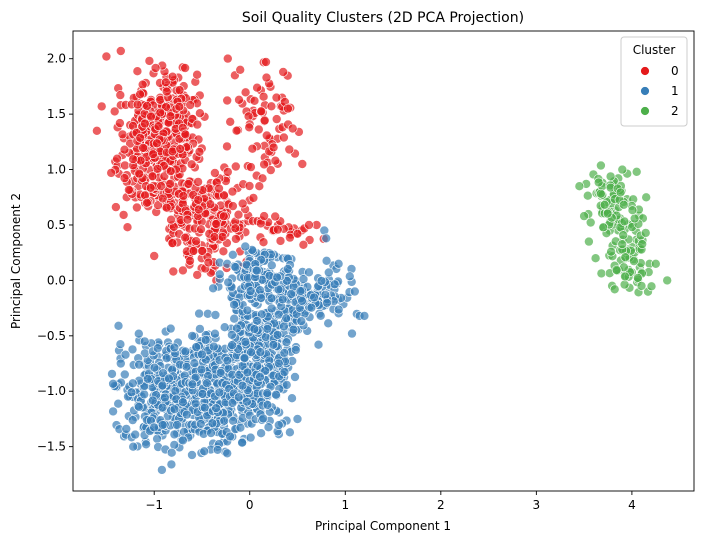 This screenshot has height=549, width=703. Describe the element at coordinates (55, 253) in the screenshot. I see `y-axis: −1.5 −1.0 −0.5 0.0 0.5 1.0 1.5 2.0` at that location.